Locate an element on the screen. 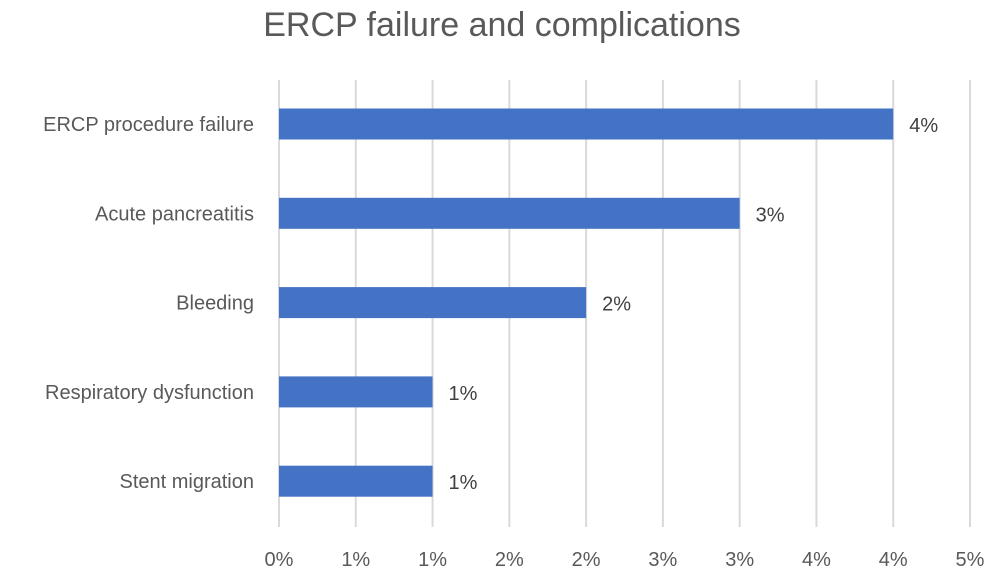 This screenshot has width=1000, height=584. data-label: 2% is located at coordinates (616, 305).